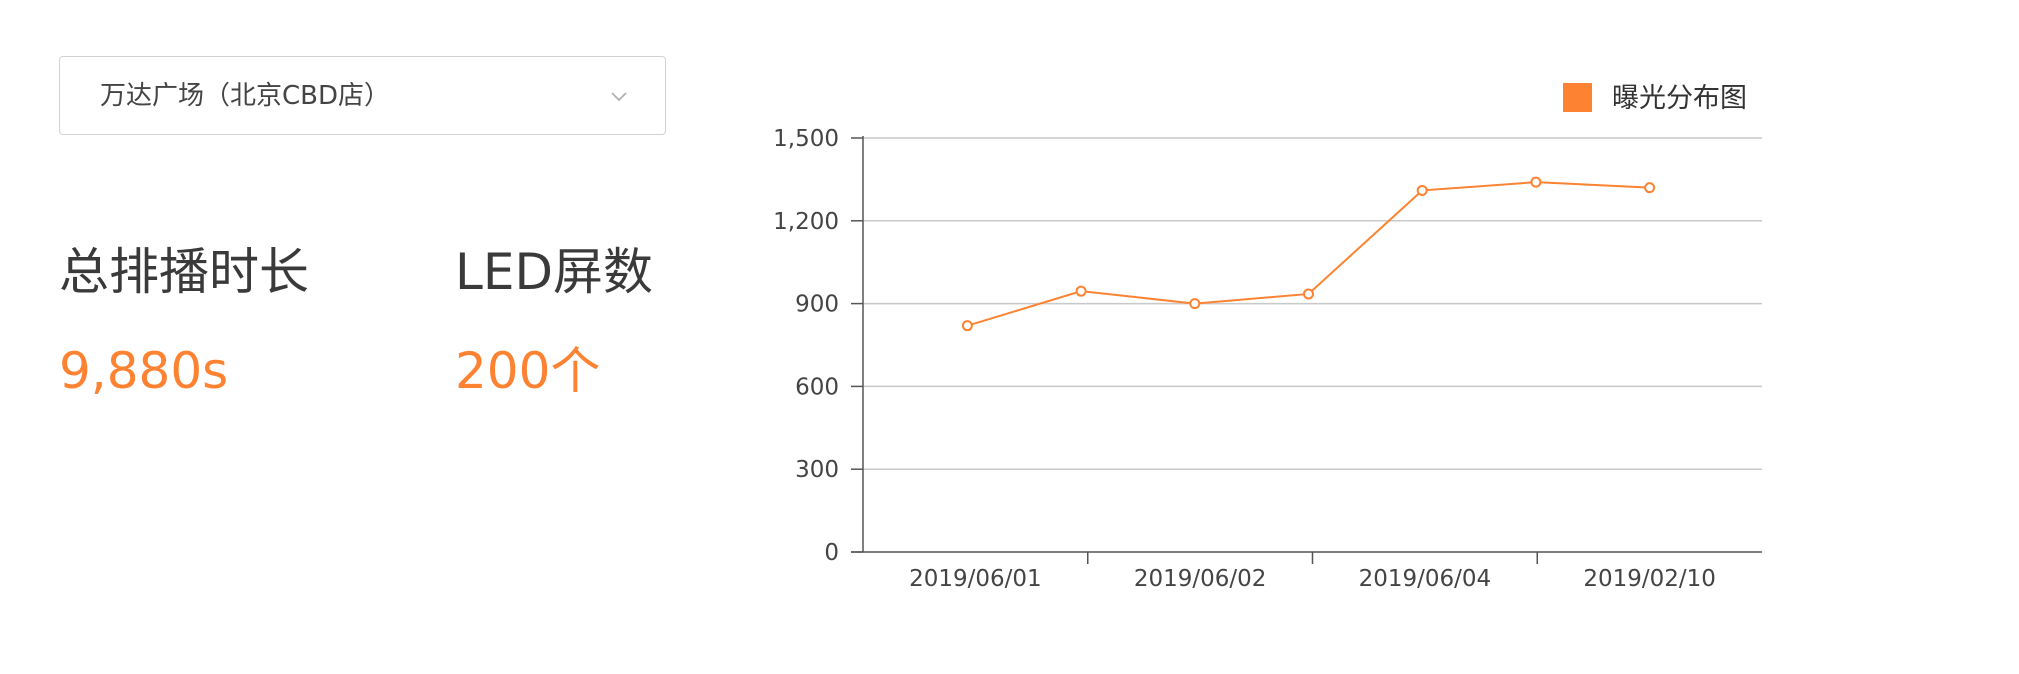 The image size is (2019, 674). What do you see at coordinates (817, 305) in the screenshot?
I see `y-tick-label: 900` at bounding box center [817, 305].